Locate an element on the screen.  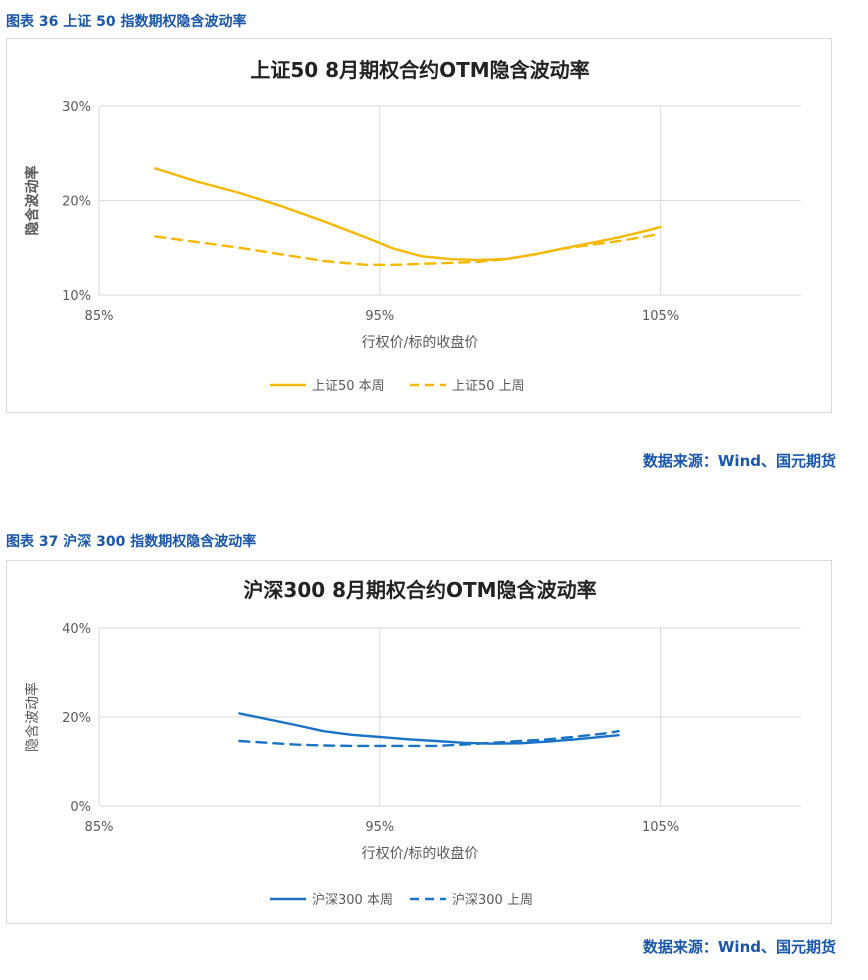
chart-title: 沪深300 8月期权合约OTM隐含波动率 is located at coordinates (419, 590).